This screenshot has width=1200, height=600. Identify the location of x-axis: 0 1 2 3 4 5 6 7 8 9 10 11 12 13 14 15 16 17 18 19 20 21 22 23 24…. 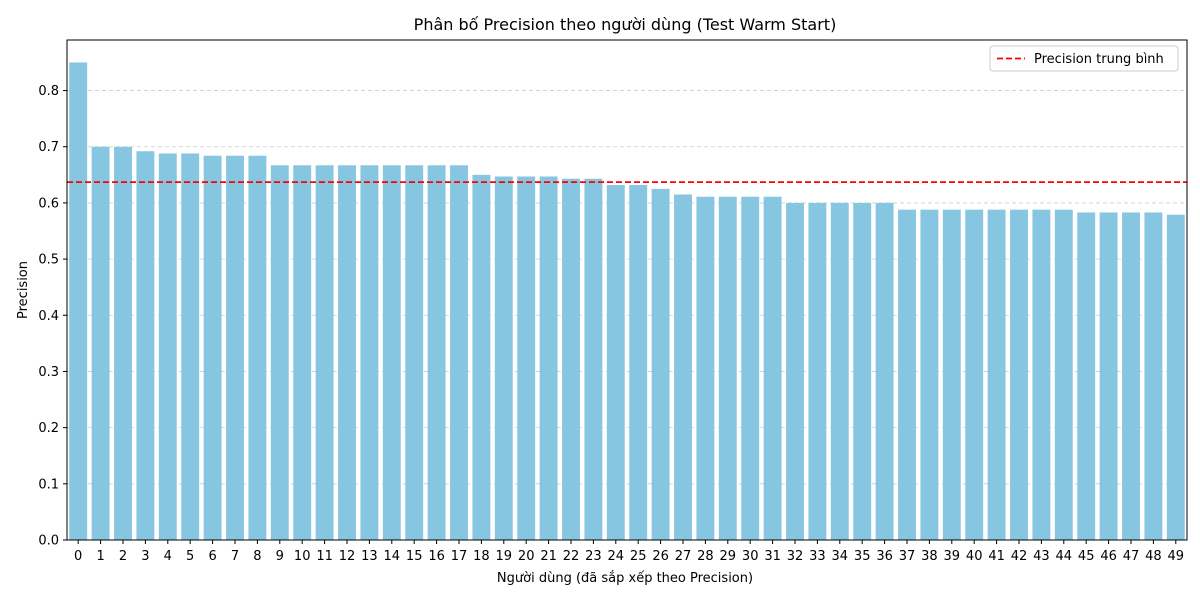
(629, 552).